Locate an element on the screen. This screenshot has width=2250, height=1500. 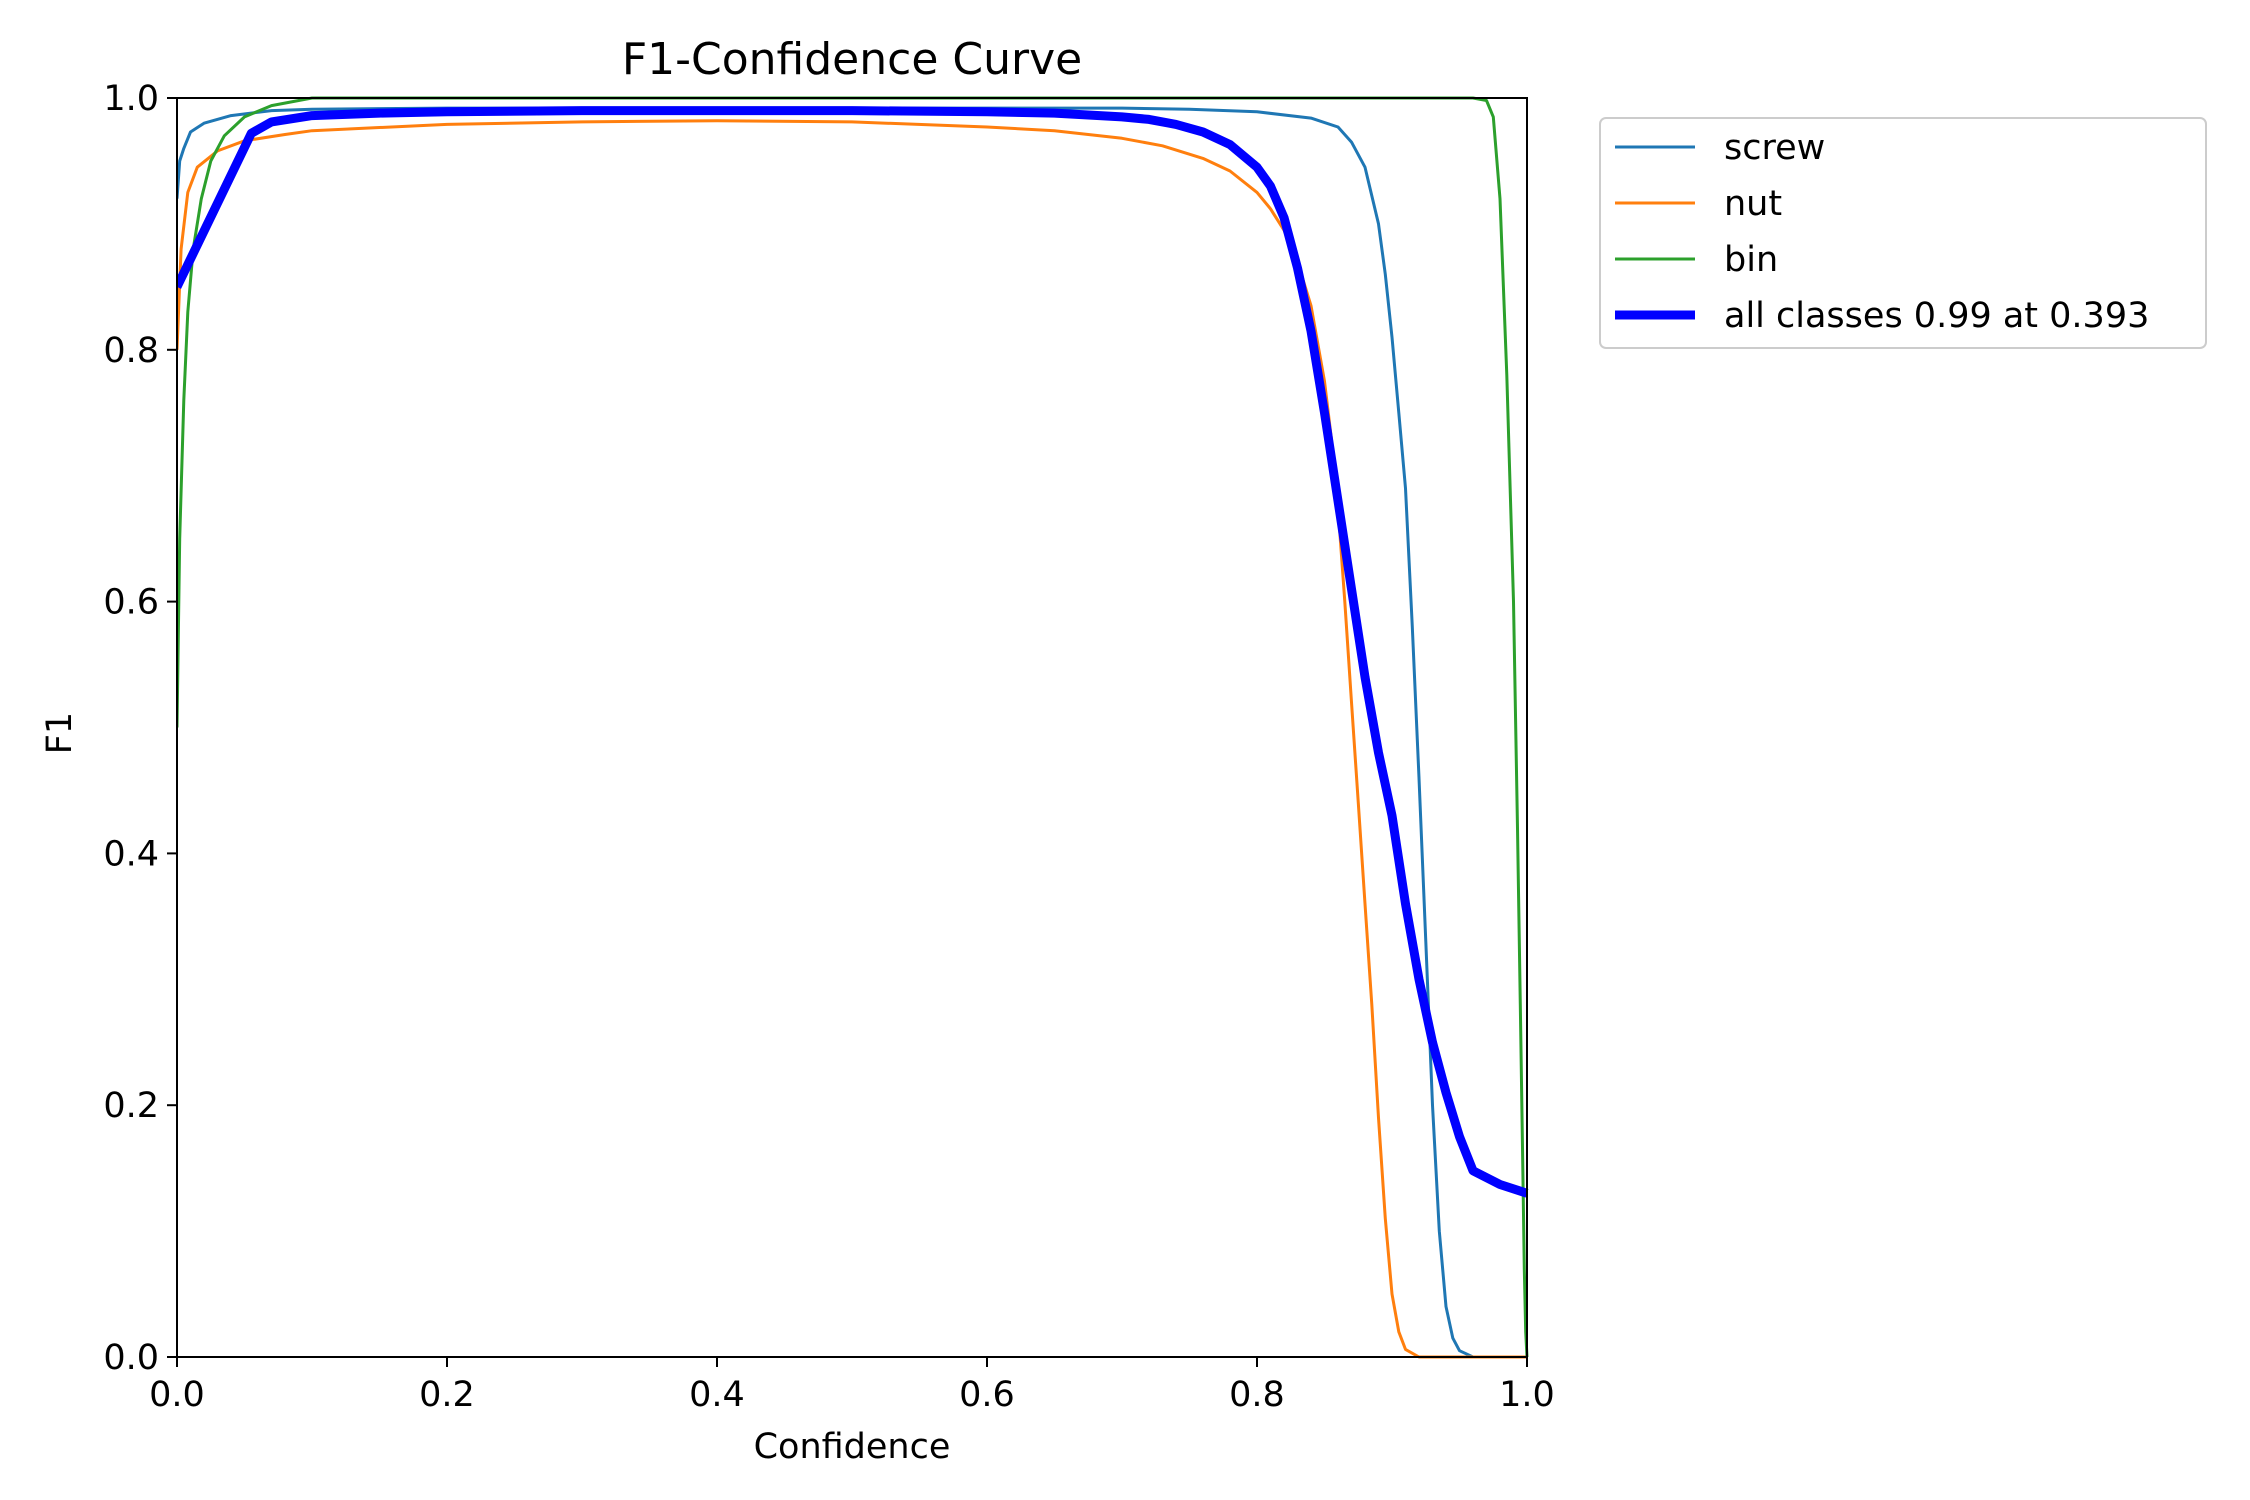
x-axis-ticks: 0.0 0.2 0.4 0.6 0.8 1.0 is located at coordinates (852, 1386).